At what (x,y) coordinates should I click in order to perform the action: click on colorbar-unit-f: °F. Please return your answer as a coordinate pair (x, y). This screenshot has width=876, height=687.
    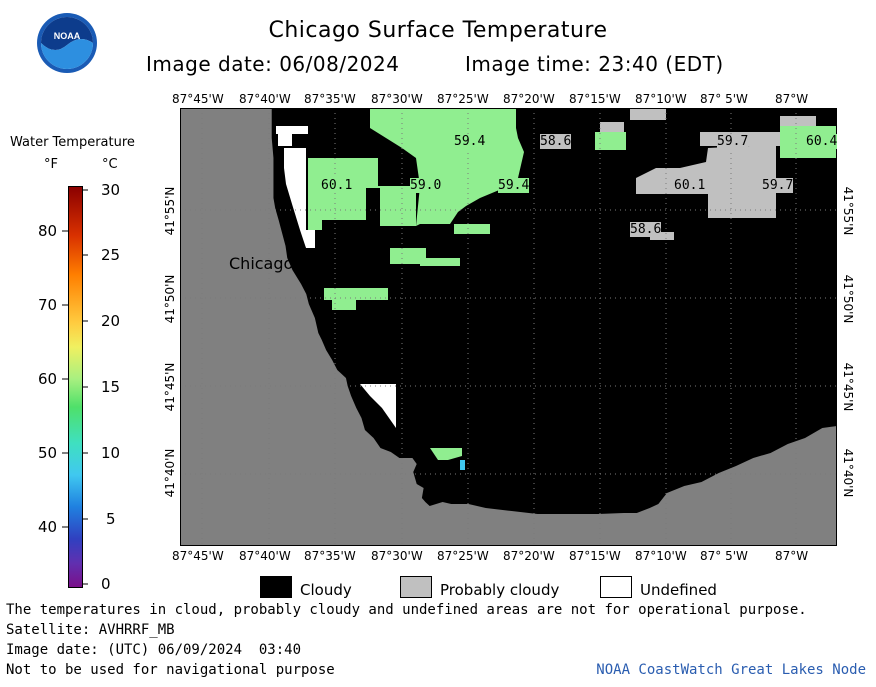
    Looking at the image, I should click on (51, 164).